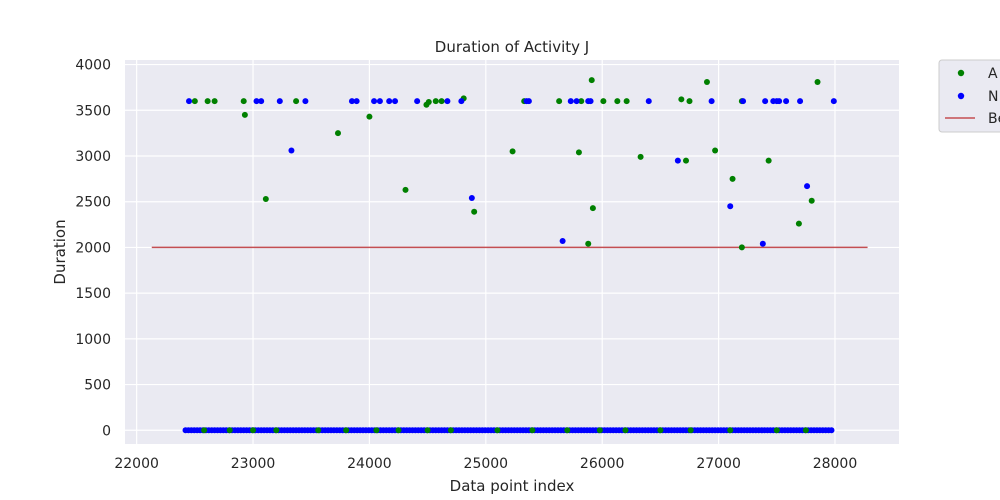  What do you see at coordinates (718, 464) in the screenshot?
I see `x-tick-label: 27000` at bounding box center [718, 464].